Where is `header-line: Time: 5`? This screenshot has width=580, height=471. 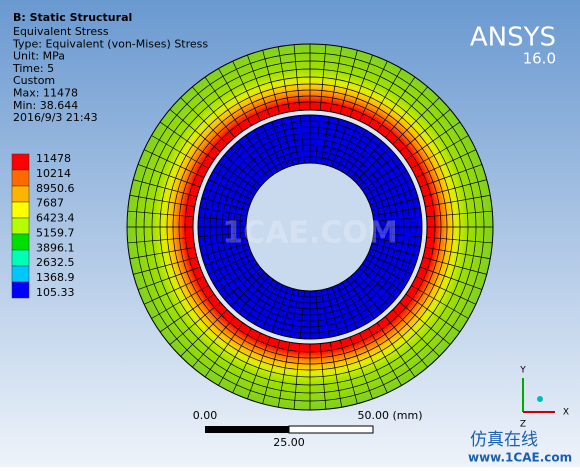 header-line: Time: 5 is located at coordinates (33, 68).